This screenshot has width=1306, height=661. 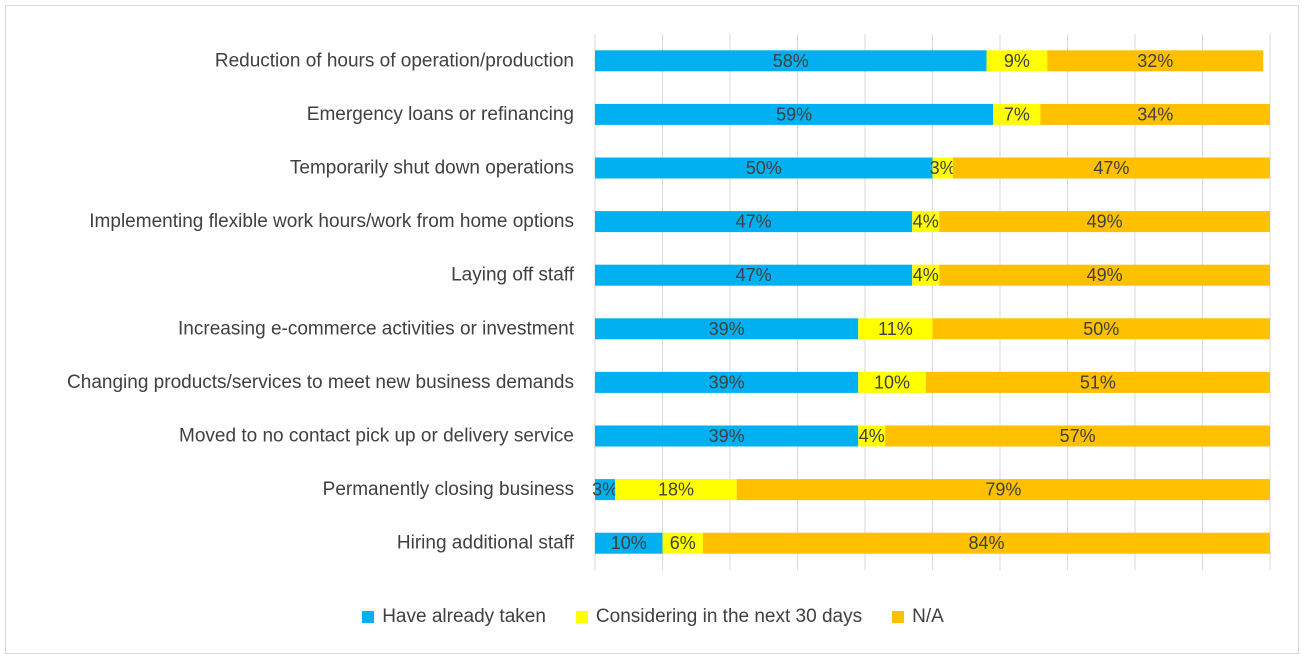 I want to click on data-label: 7%, so click(x=1017, y=114).